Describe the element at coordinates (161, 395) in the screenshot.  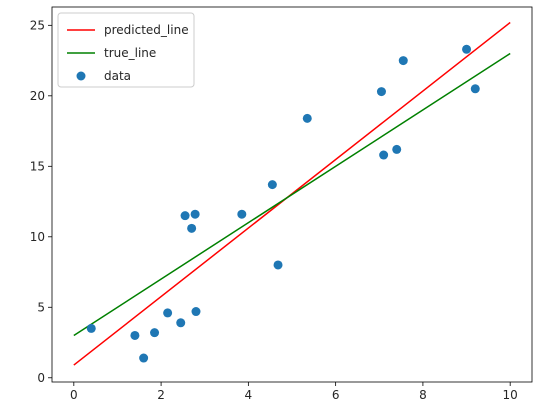
I see `x-tick-label: 2` at that location.